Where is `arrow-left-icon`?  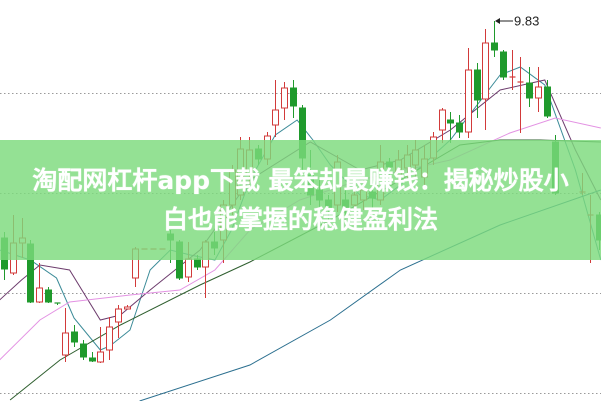
arrow-left-icon is located at coordinates (497, 21).